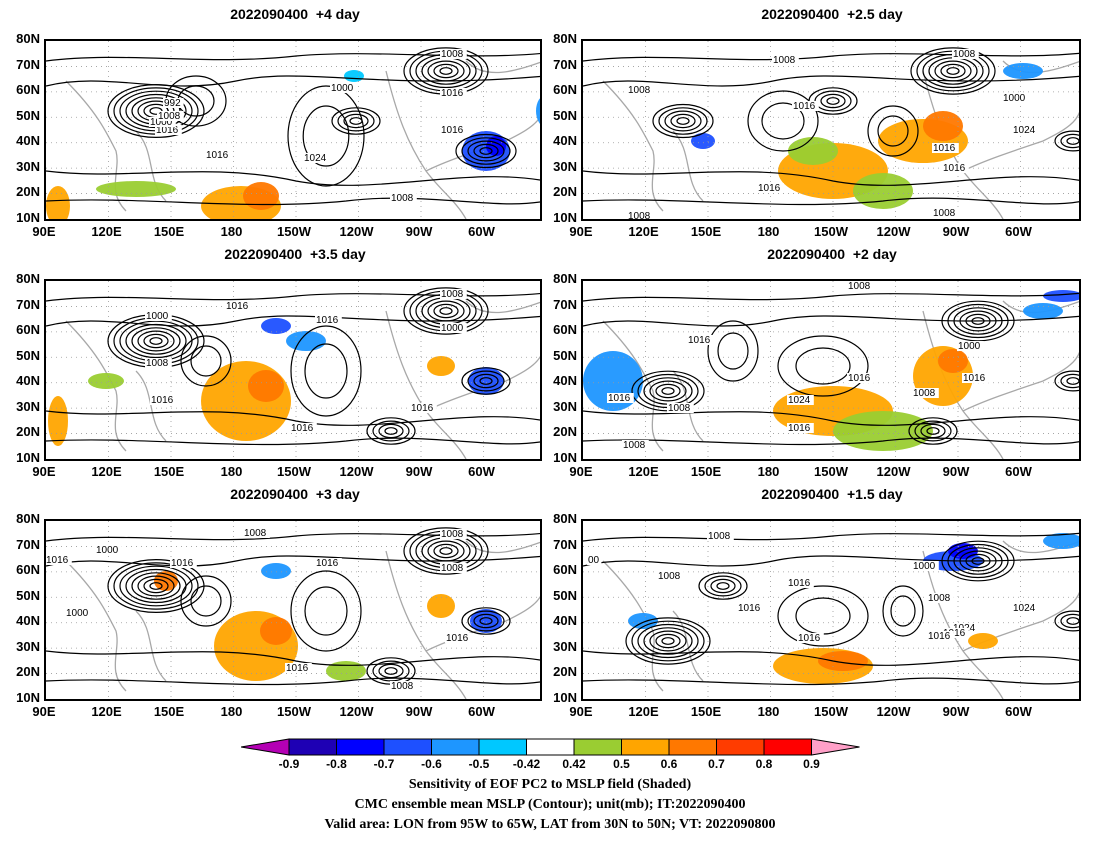 The image size is (1100, 850). What do you see at coordinates (106, 711) in the screenshot?
I see `lon-tick-label: 120E` at bounding box center [106, 711].